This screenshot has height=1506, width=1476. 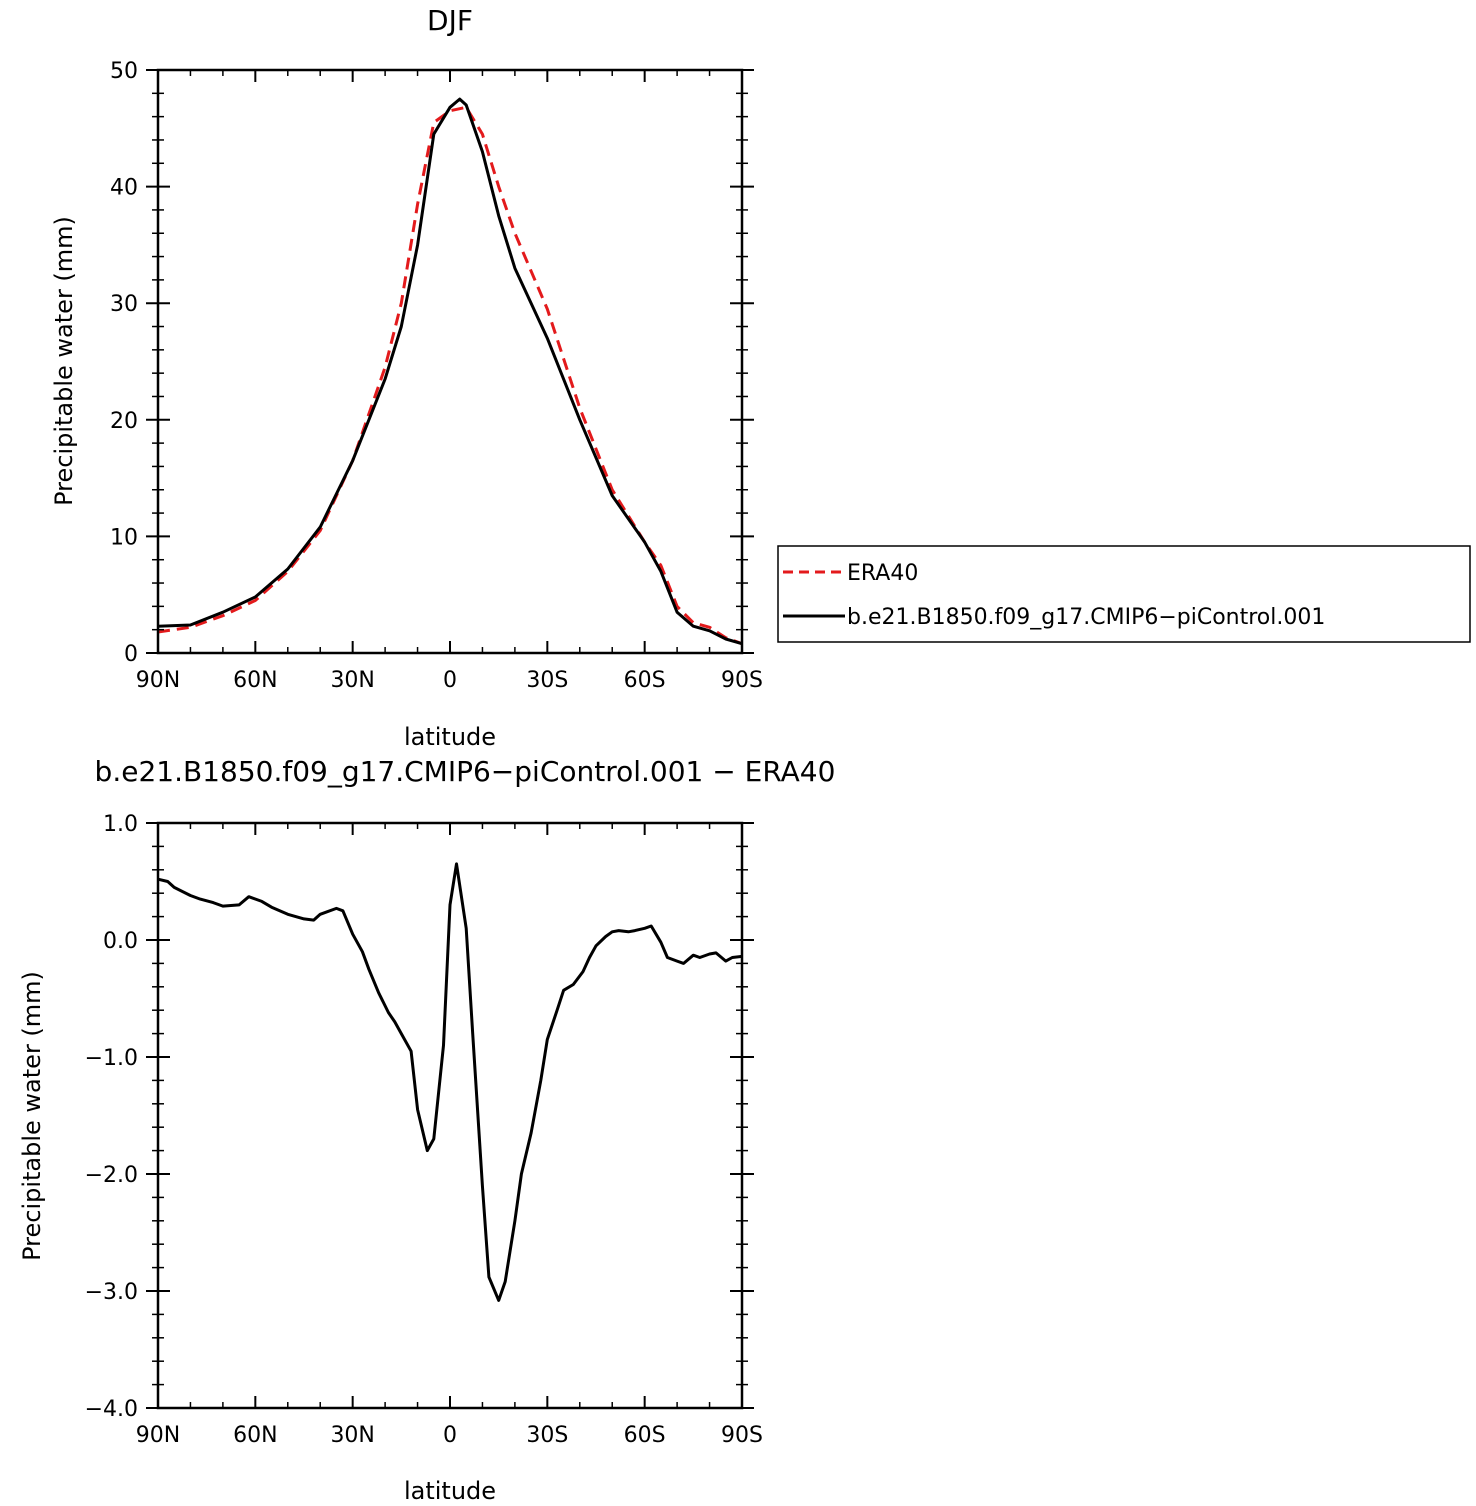 I want to click on top-ytick-label: 0, so click(x=131, y=654).